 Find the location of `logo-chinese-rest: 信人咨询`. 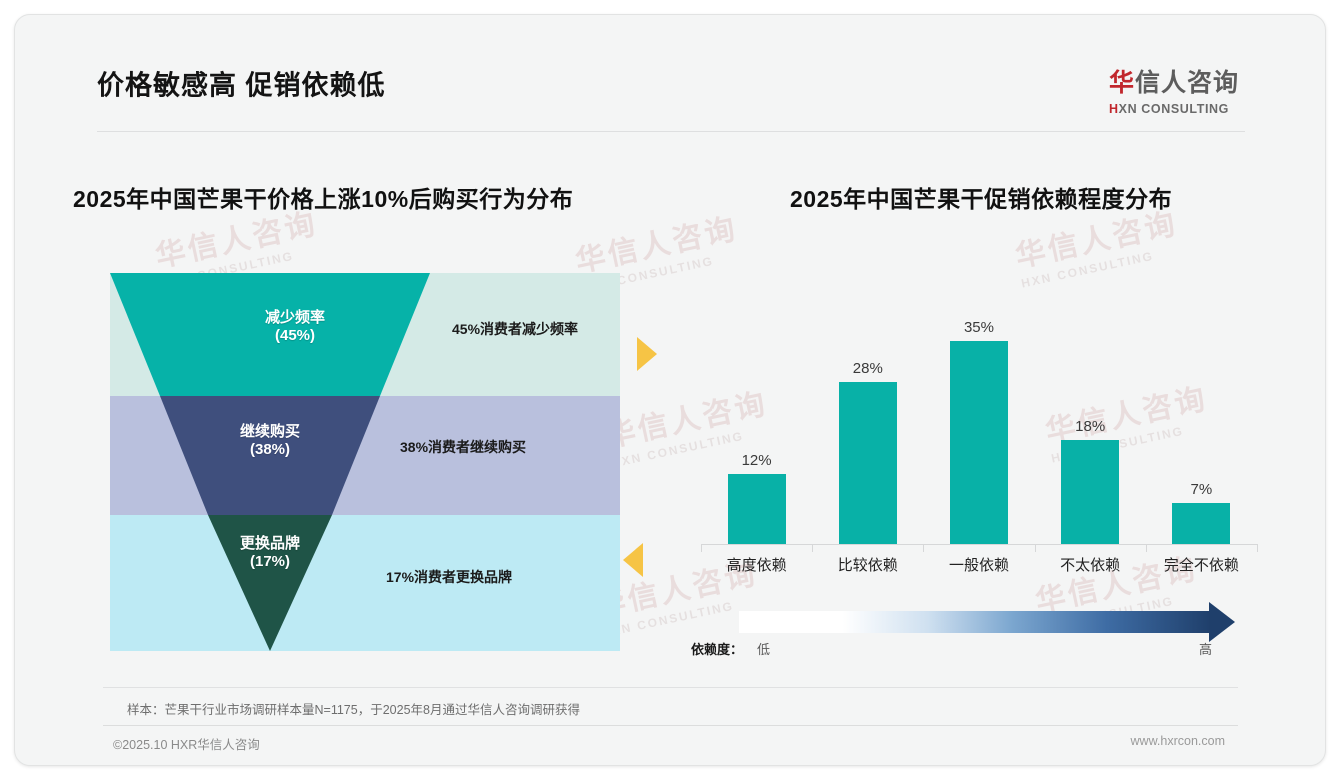

logo-chinese-rest: 信人咨询 is located at coordinates (1187, 83).